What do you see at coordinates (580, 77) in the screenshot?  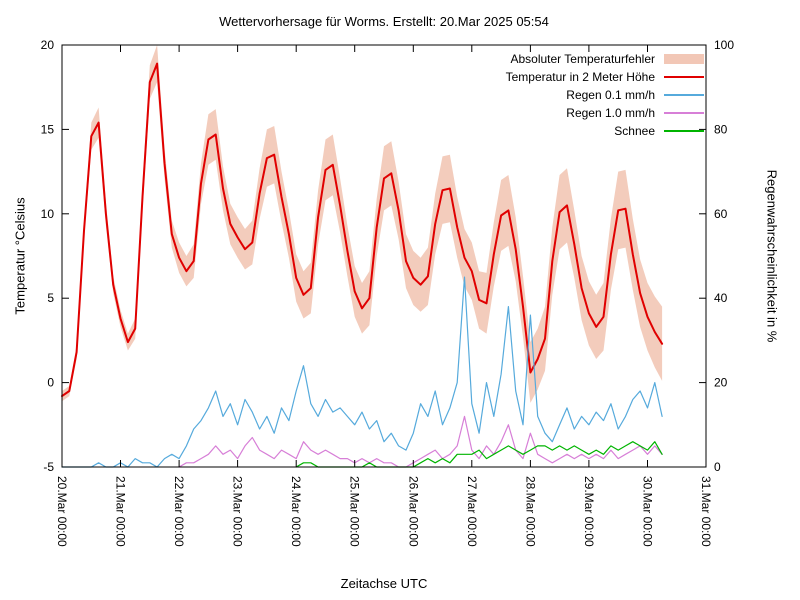 I see `legend-entry-label: Temperatur in 2 Meter Höhe` at bounding box center [580, 77].